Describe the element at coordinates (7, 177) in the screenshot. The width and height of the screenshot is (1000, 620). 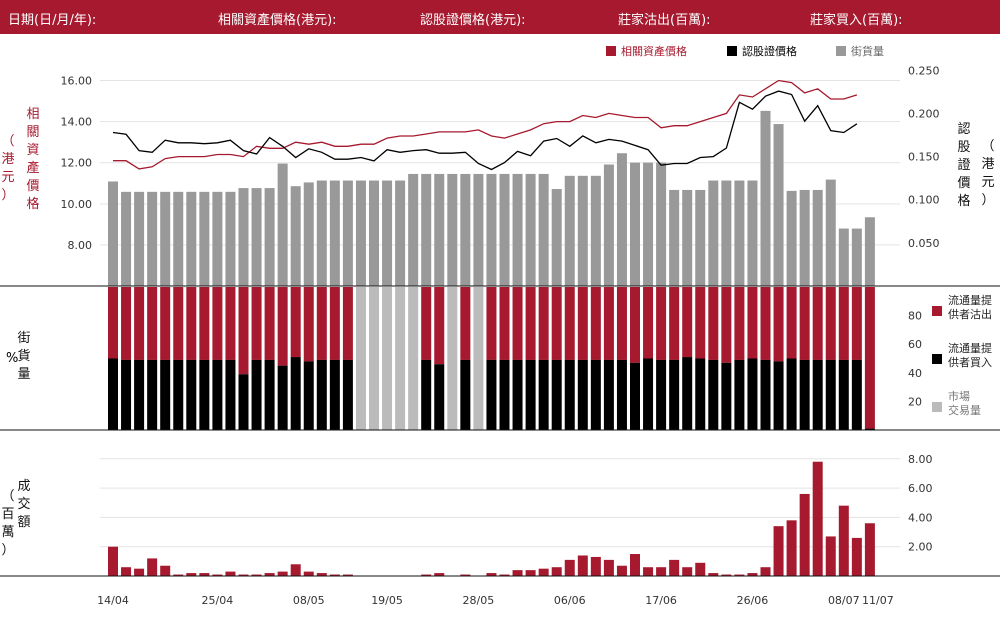
I see `left-ylabel-unit-2: 元` at that location.